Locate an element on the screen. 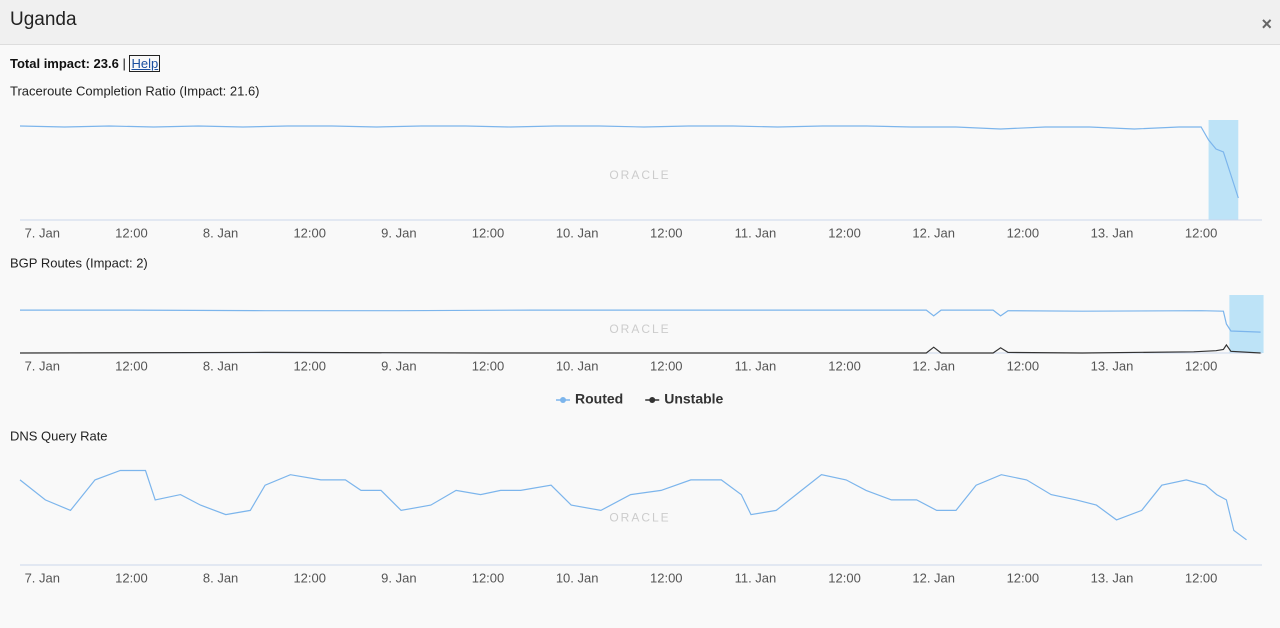  help-link: Help is located at coordinates (145, 63).